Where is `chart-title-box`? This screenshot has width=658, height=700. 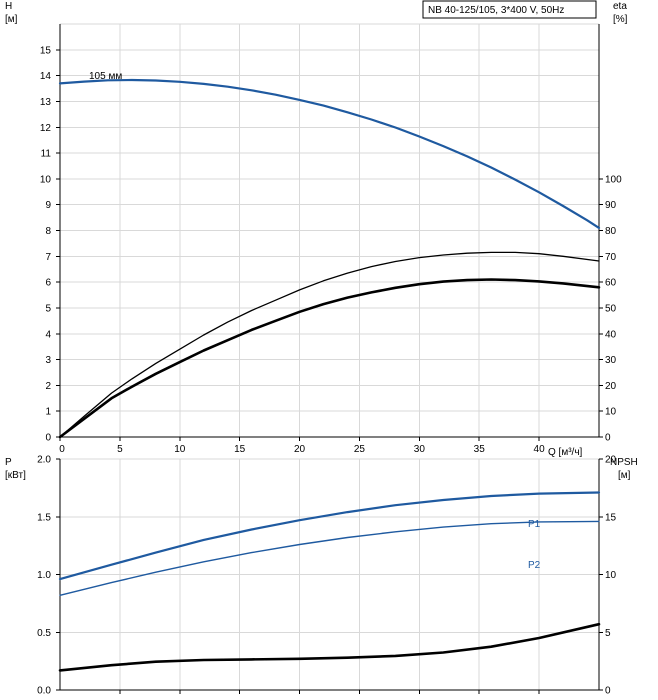
chart-title-box is located at coordinates (509, 9).